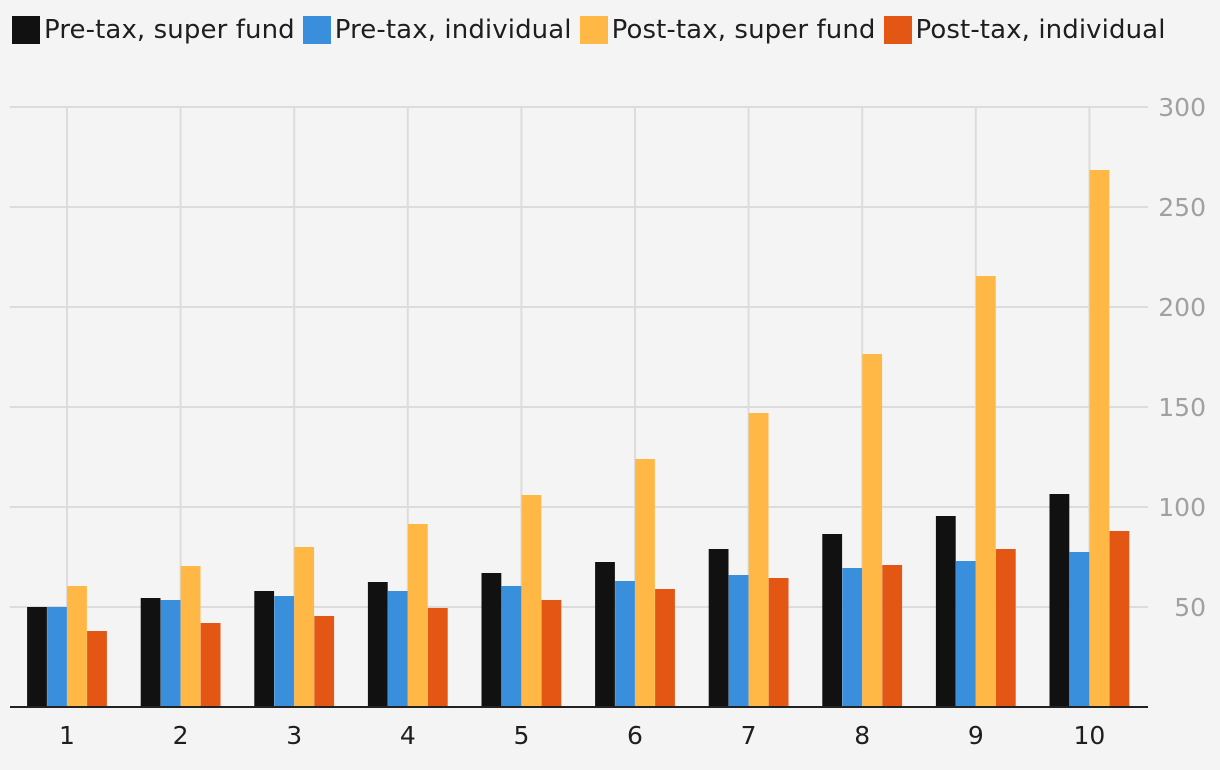 The image size is (1220, 770). I want to click on y-tick-label-150: 150, so click(1182, 407).